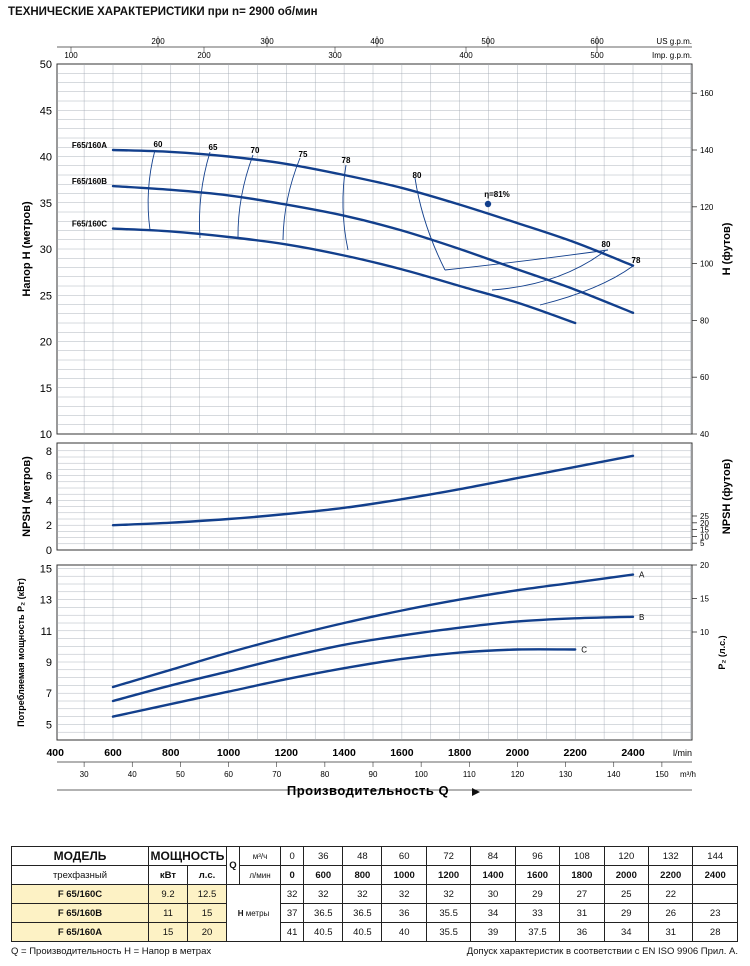 The width and height of the screenshot is (750, 966). What do you see at coordinates (323, 856) in the screenshot?
I see `q-m3h-value: 36` at bounding box center [323, 856].